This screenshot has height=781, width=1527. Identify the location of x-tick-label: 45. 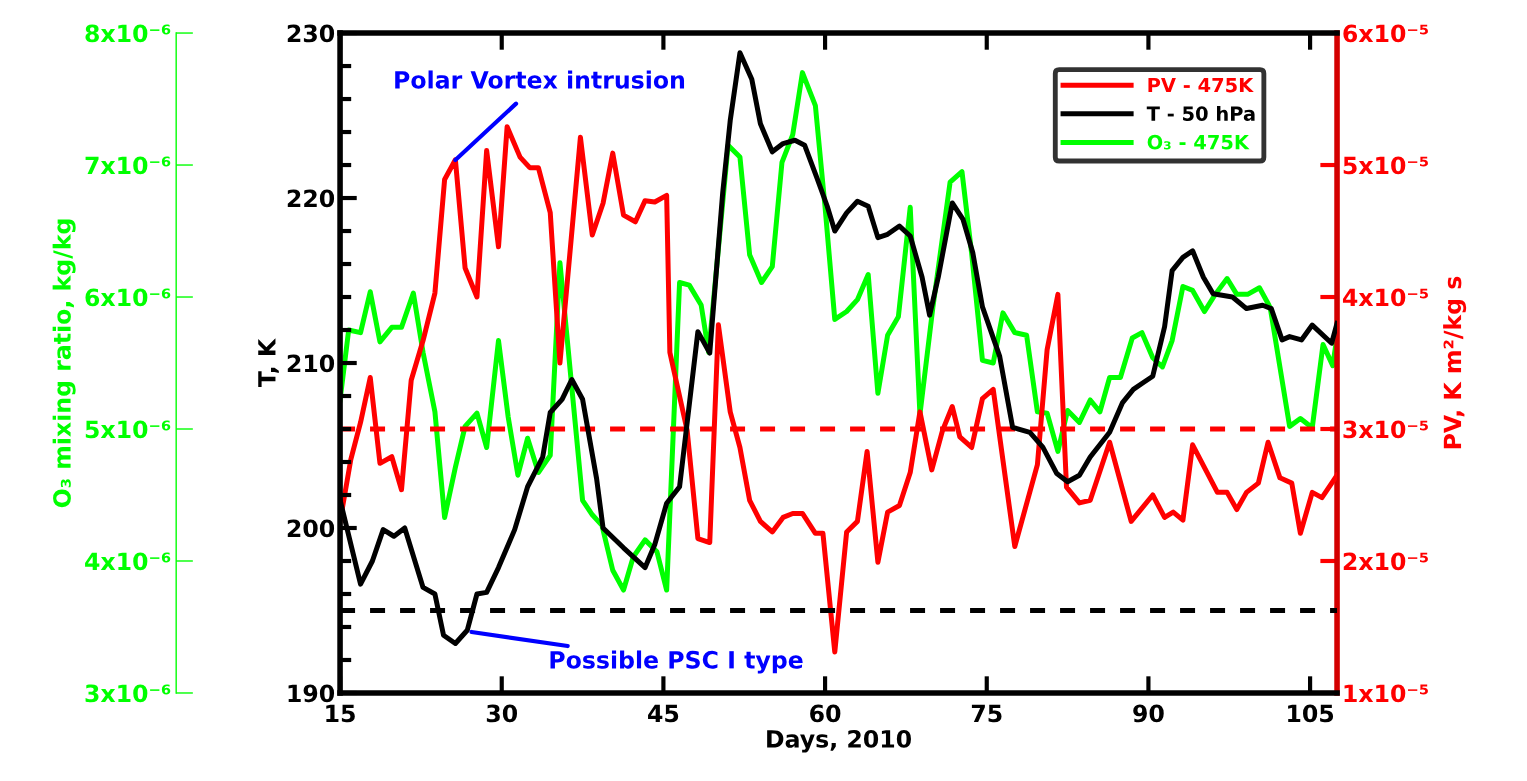
(663, 713).